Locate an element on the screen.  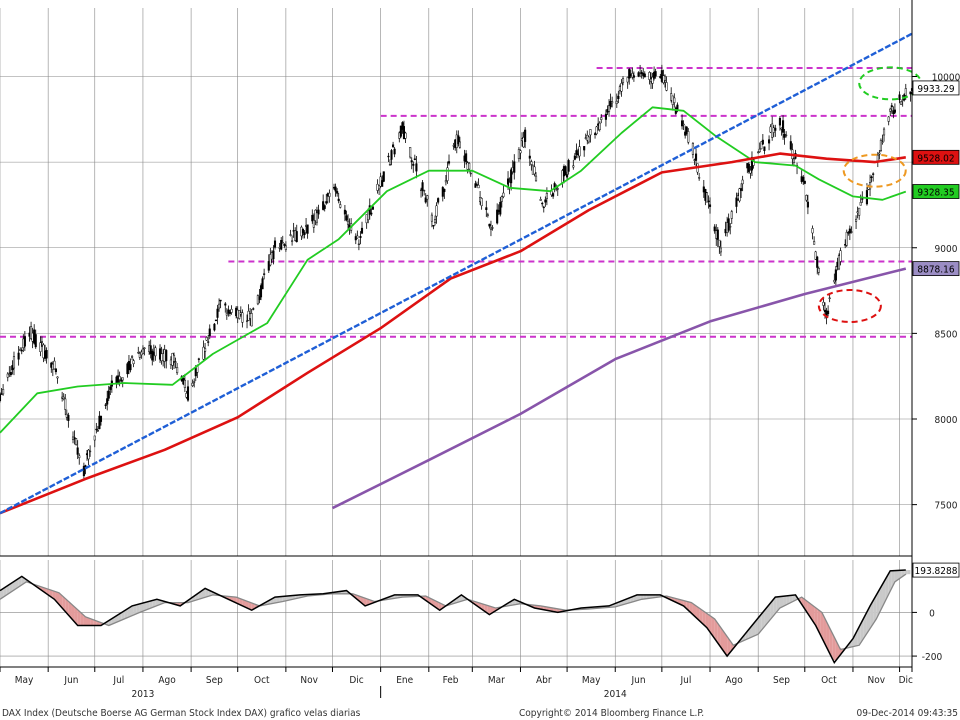
month-label-14: Jul is located at coordinates (686, 680).